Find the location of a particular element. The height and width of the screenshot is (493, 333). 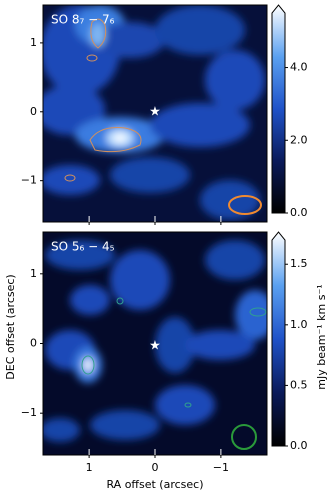

panel-title: SO 5₆ − 4₅ is located at coordinates (83, 247).